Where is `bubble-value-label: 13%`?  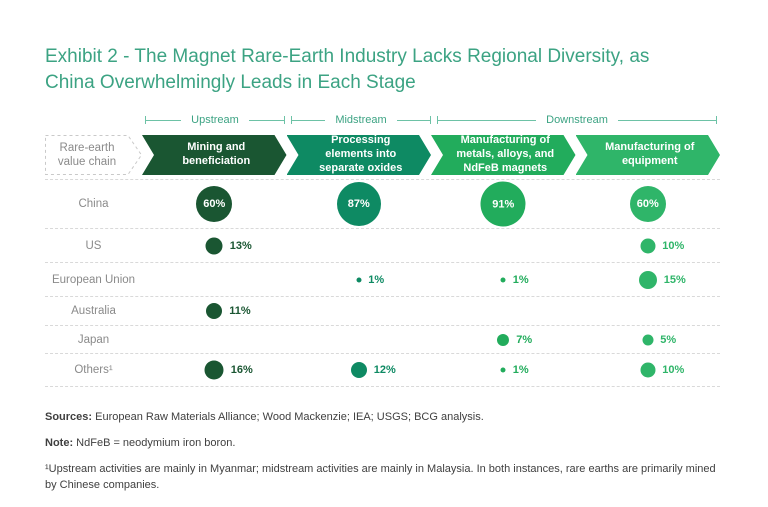
bubble-value-label: 13% is located at coordinates (240, 245).